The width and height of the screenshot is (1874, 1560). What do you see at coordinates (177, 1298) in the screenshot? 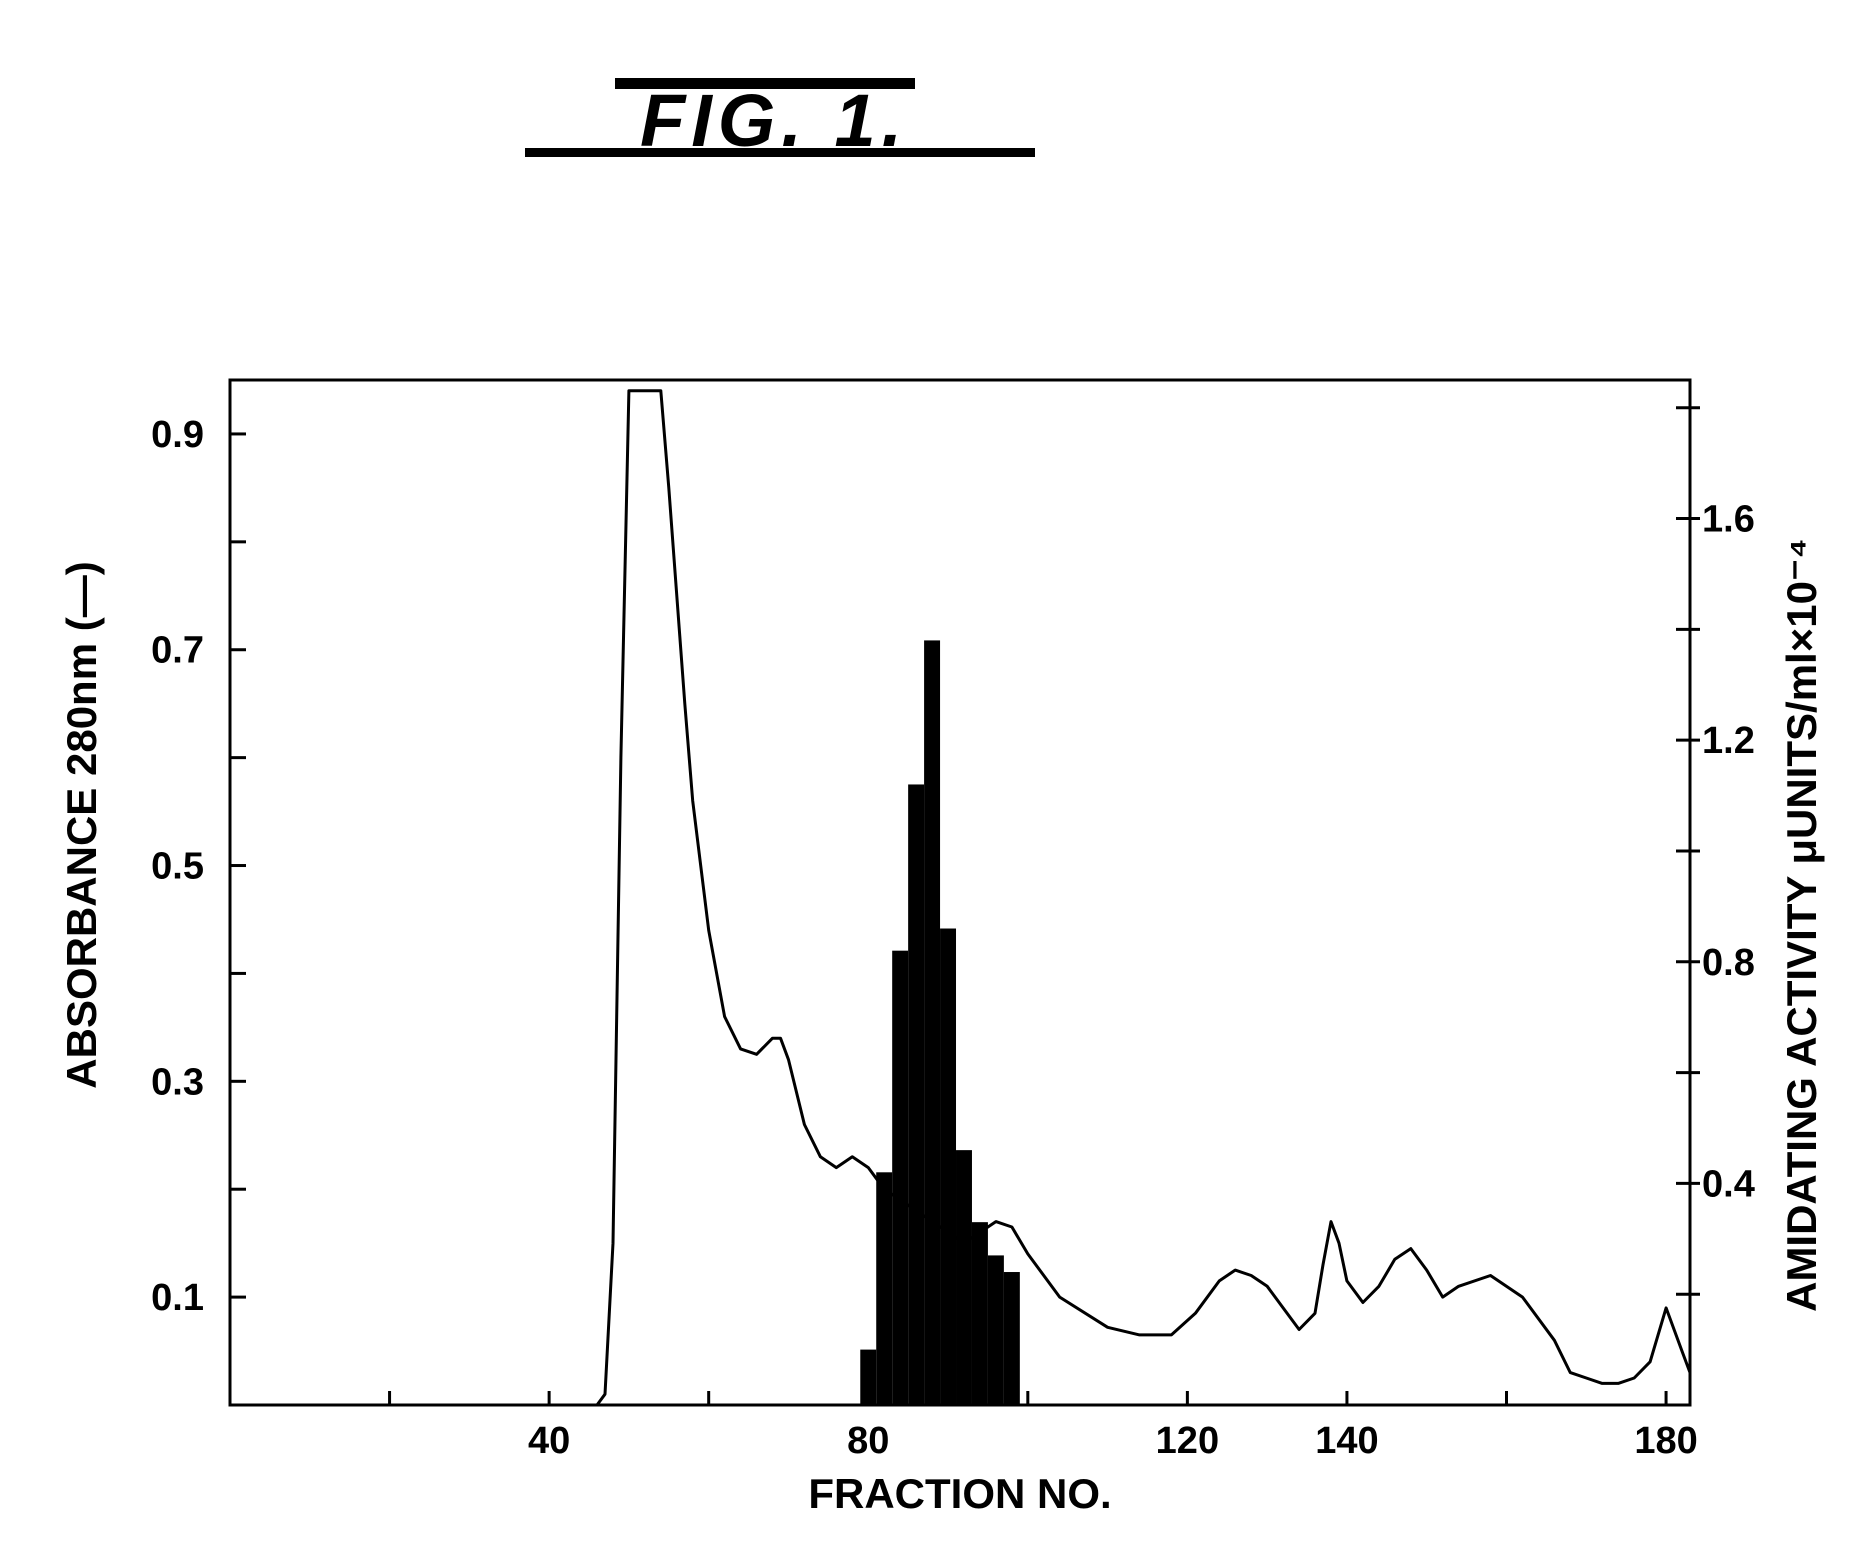
I see `left-y-tick-label: 0.1` at bounding box center [177, 1298].